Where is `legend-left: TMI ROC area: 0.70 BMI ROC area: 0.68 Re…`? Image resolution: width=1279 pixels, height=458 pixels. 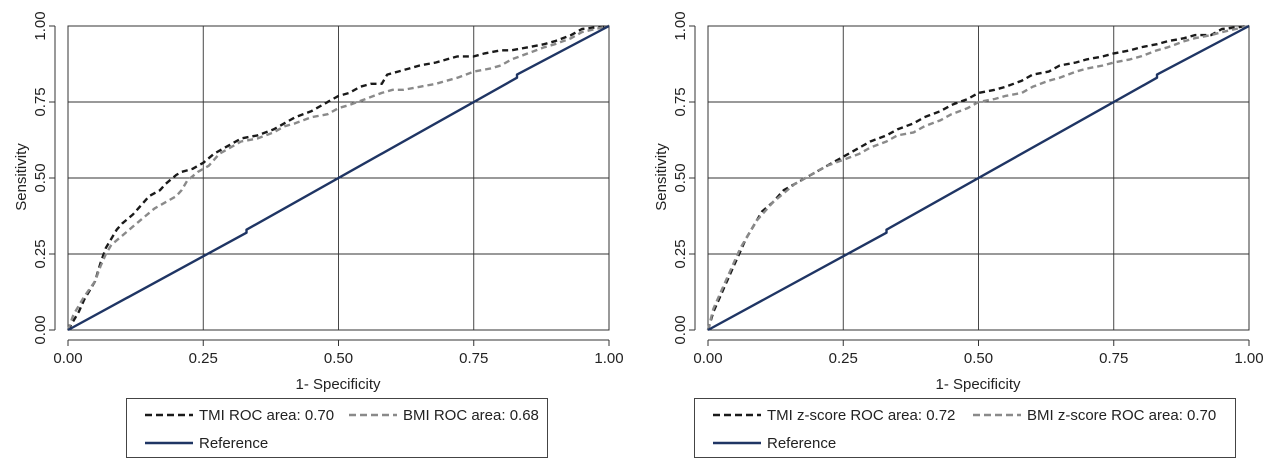 legend-left: TMI ROC area: 0.70 BMI ROC area: 0.68 Re… is located at coordinates (337, 428).